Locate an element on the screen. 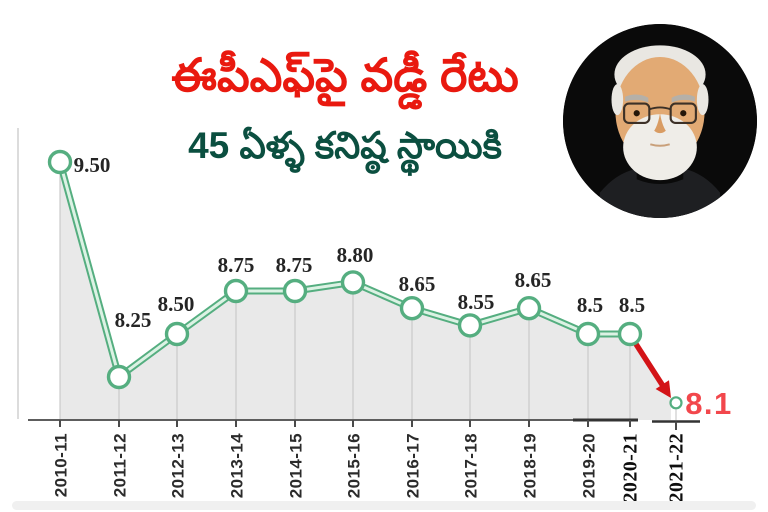 This screenshot has height=512, width=768. x-axis-label: 2017-18 is located at coordinates (471, 465).